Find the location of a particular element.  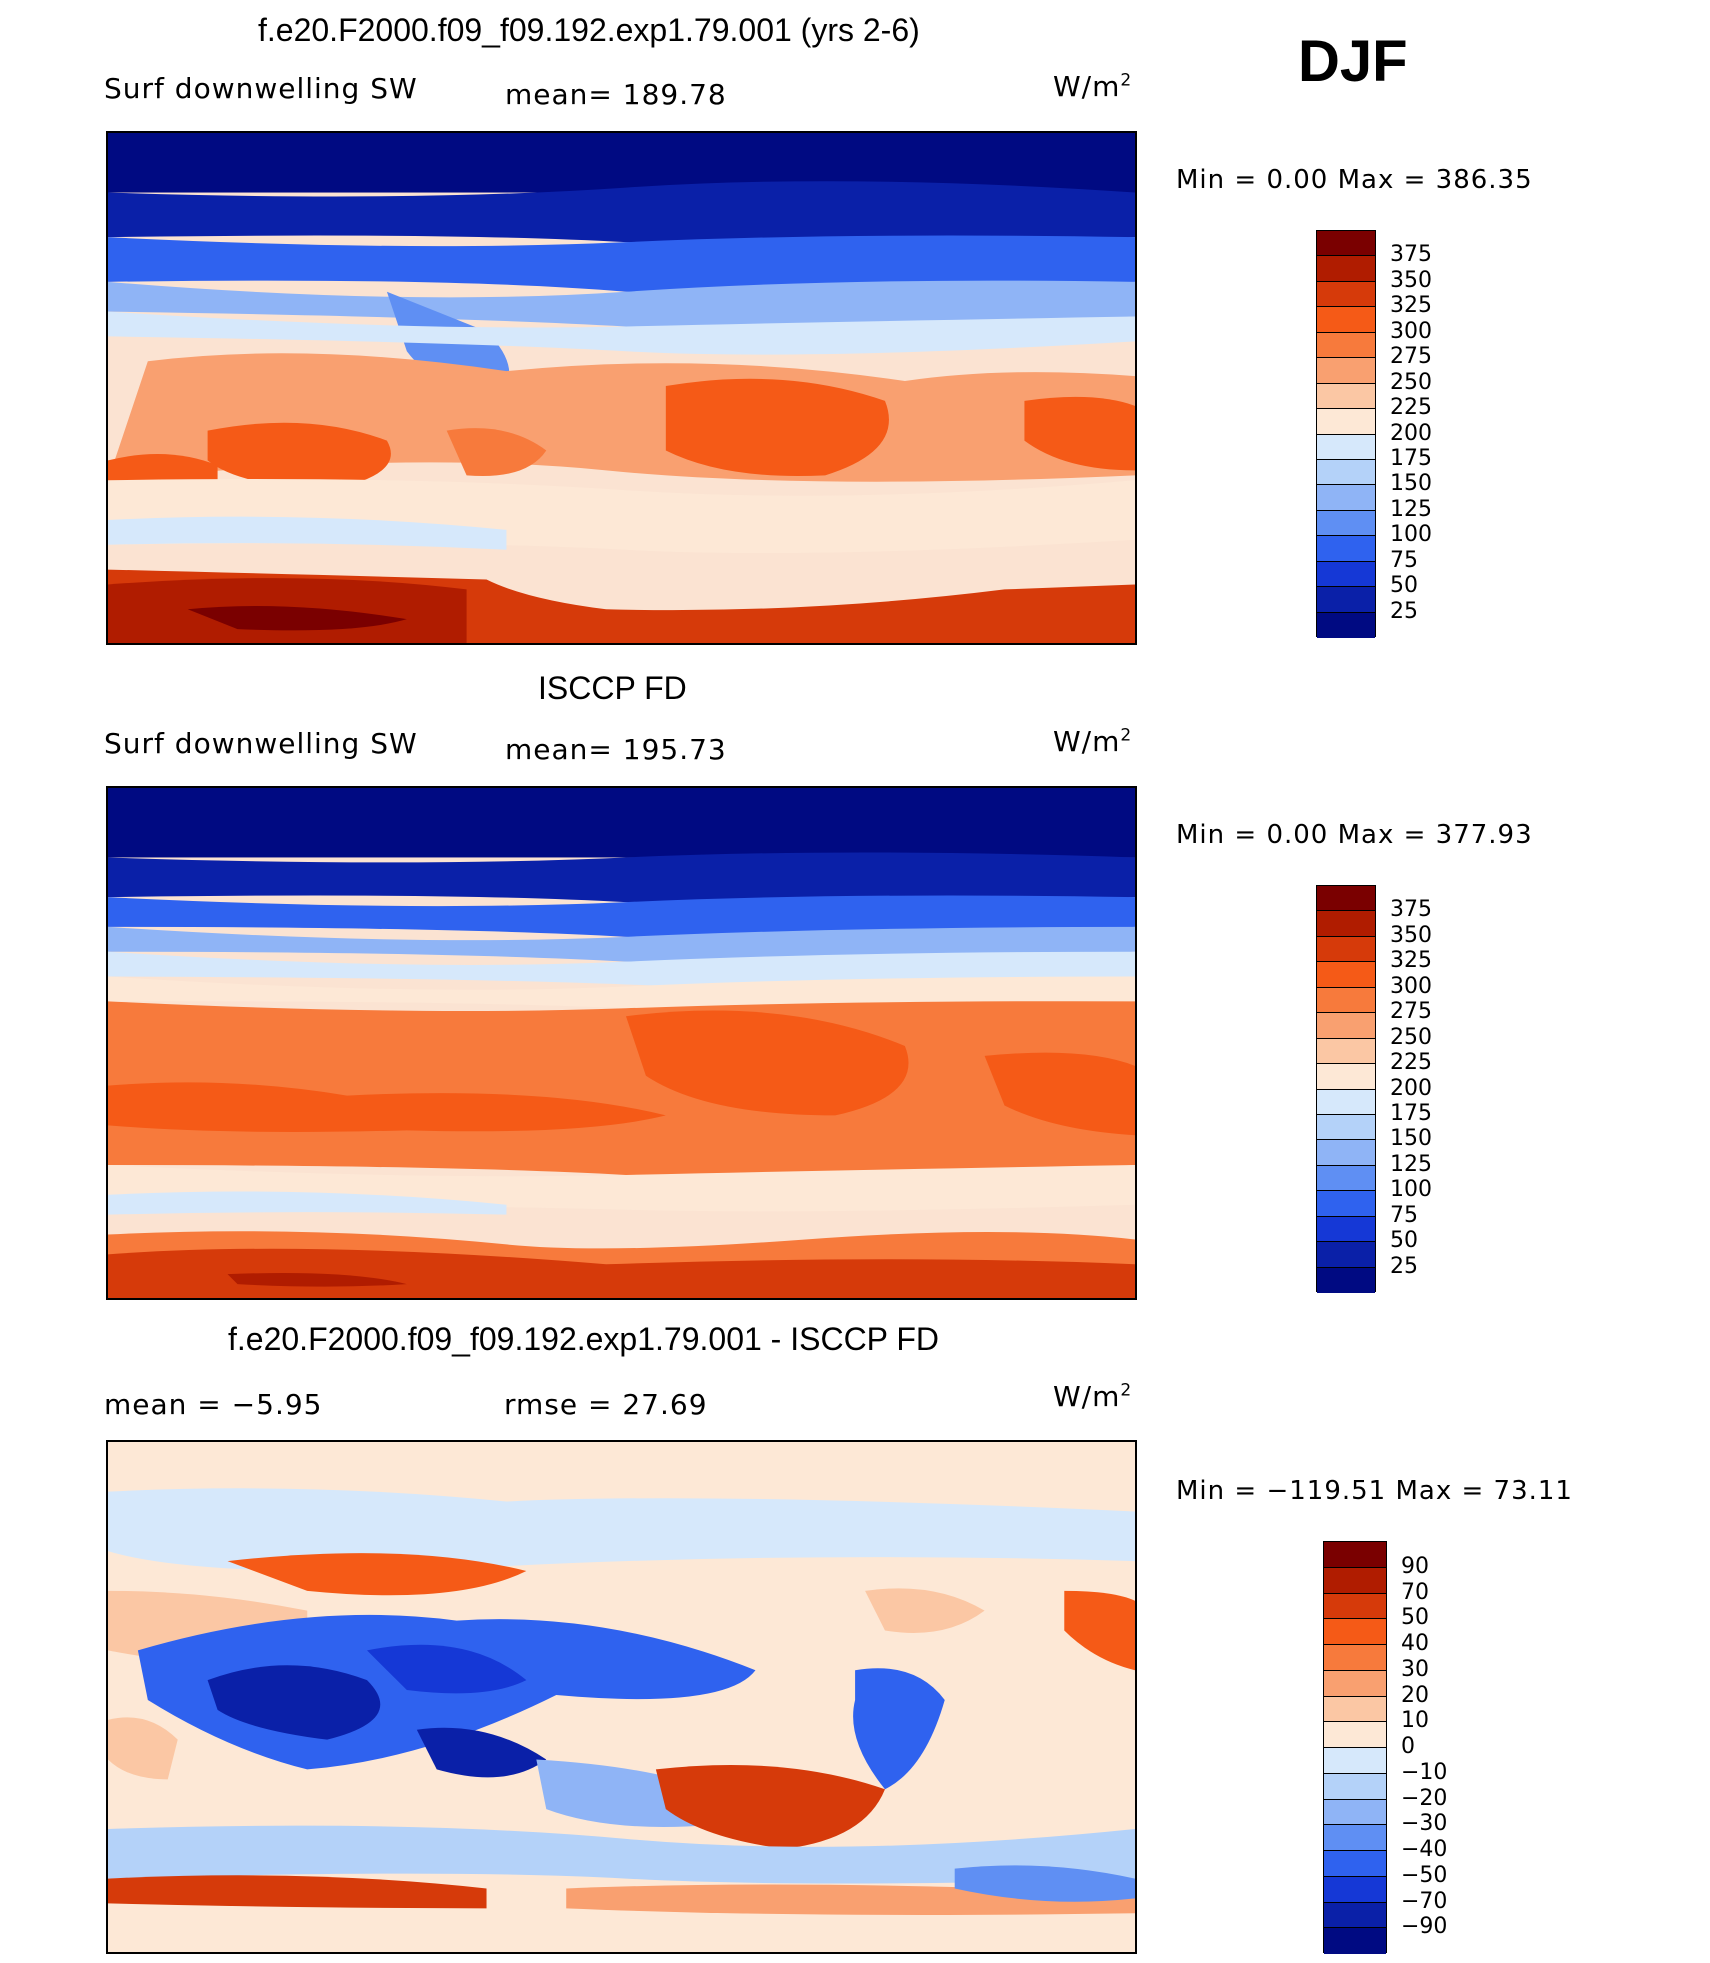

panel3-minmax: Min = −119.51 Max = 73.11 is located at coordinates (1374, 1491).